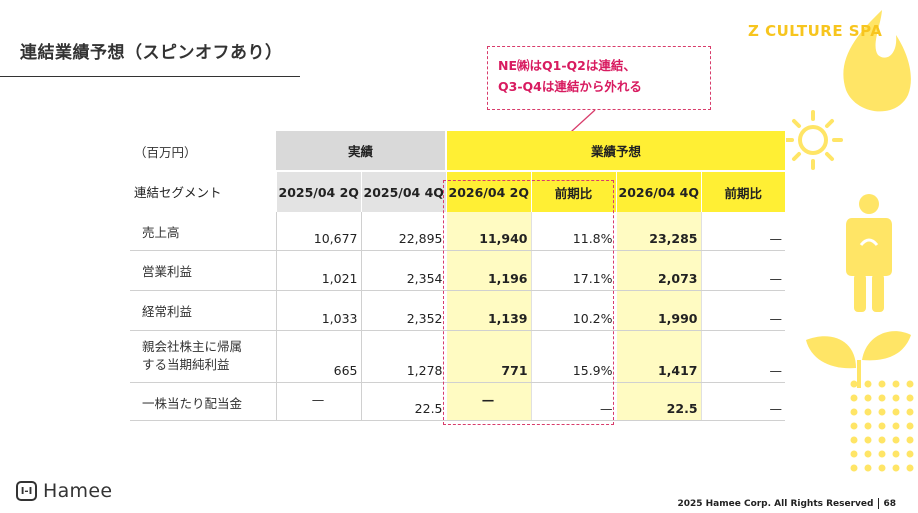  I want to click on sun-icon, so click(814, 140).